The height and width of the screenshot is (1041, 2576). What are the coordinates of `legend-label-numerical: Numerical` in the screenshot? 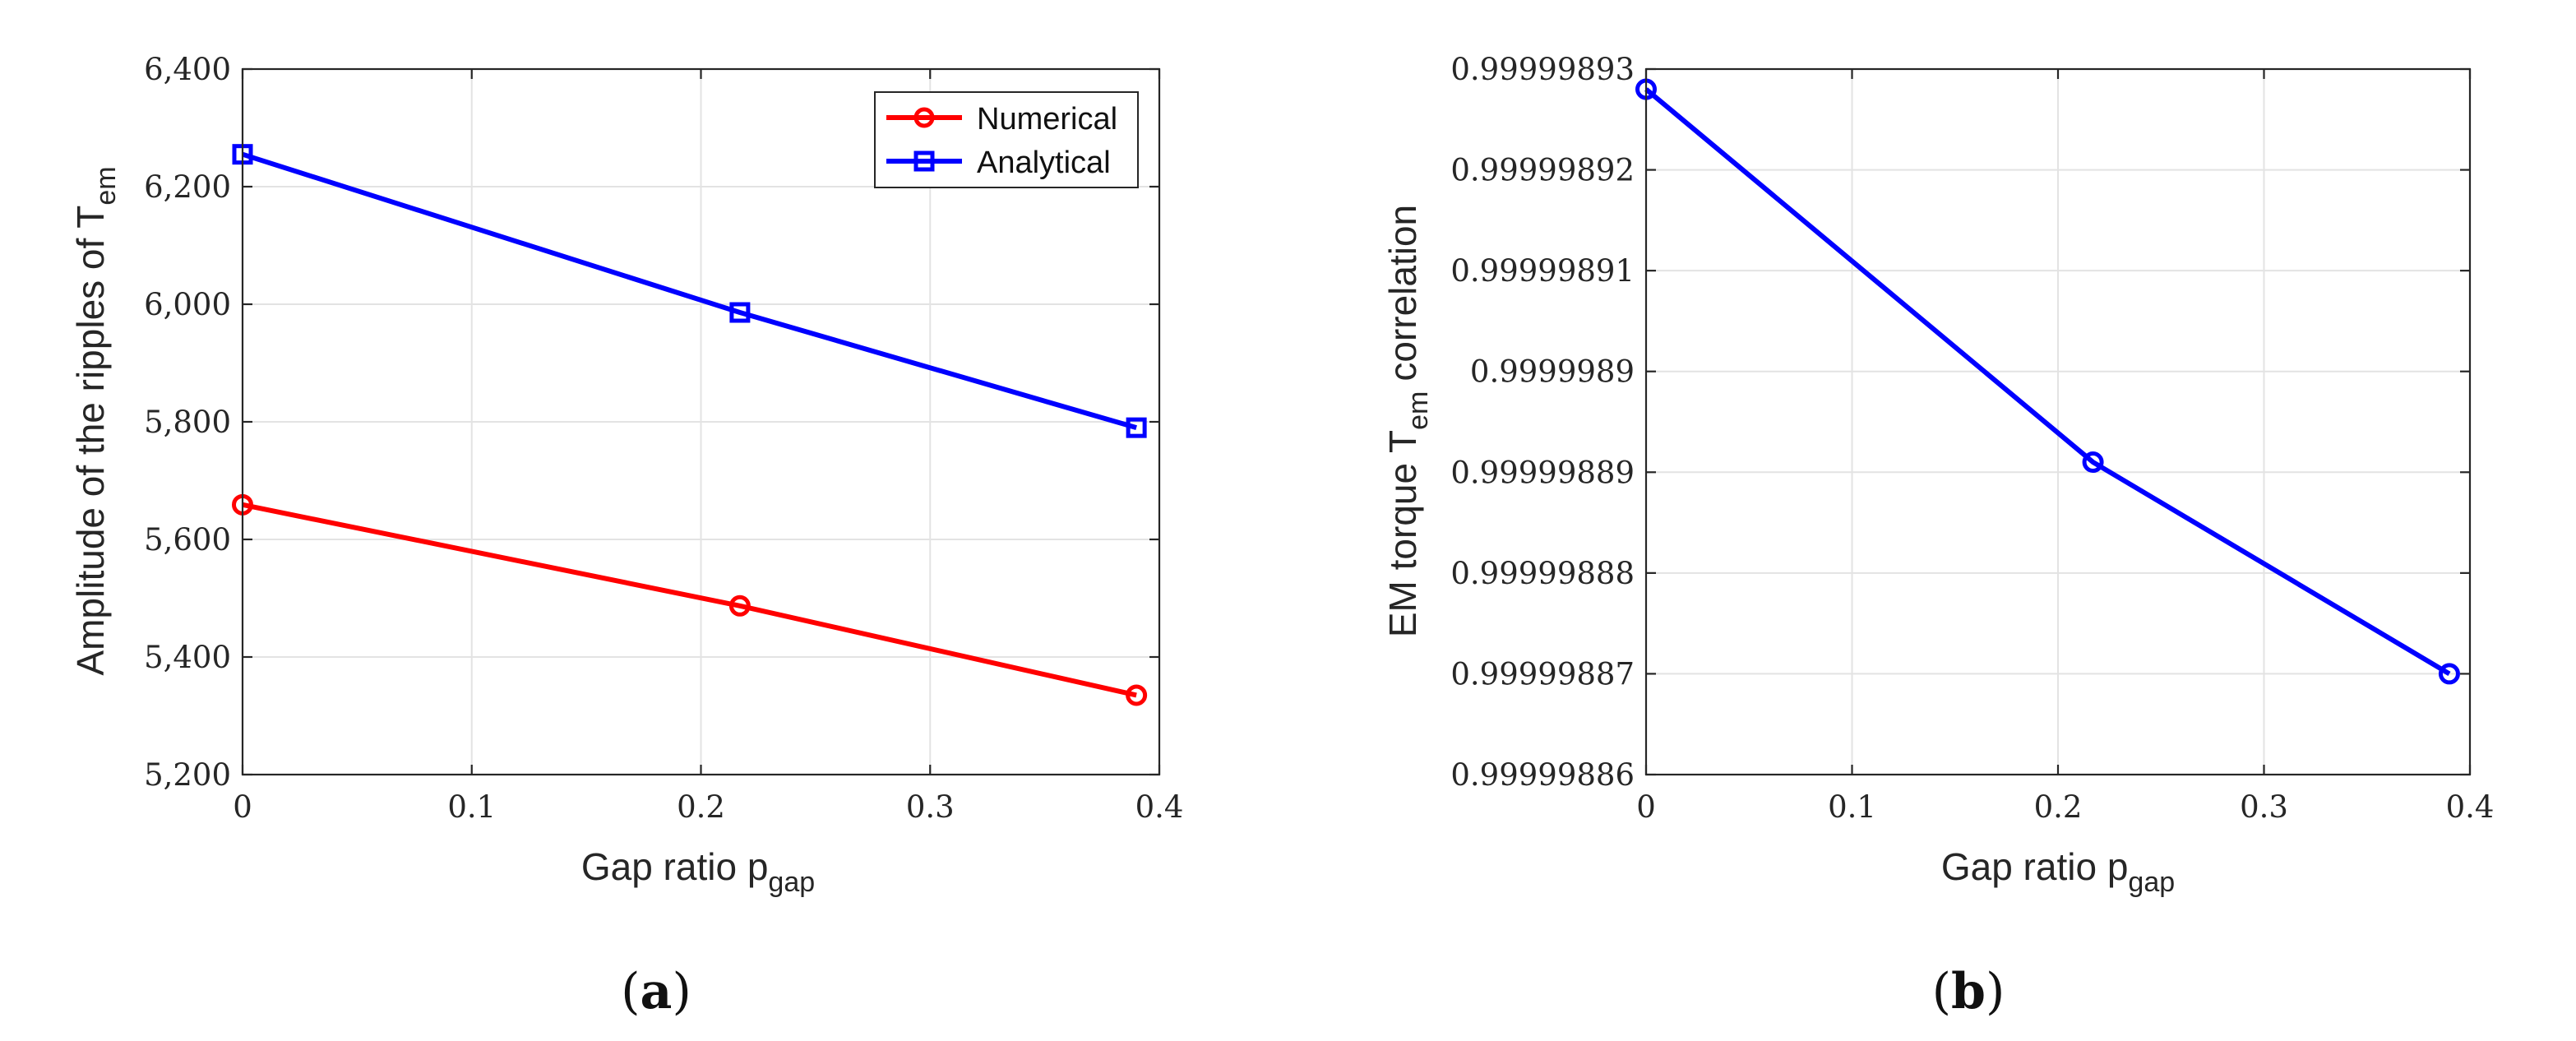 It's located at (1047, 119).